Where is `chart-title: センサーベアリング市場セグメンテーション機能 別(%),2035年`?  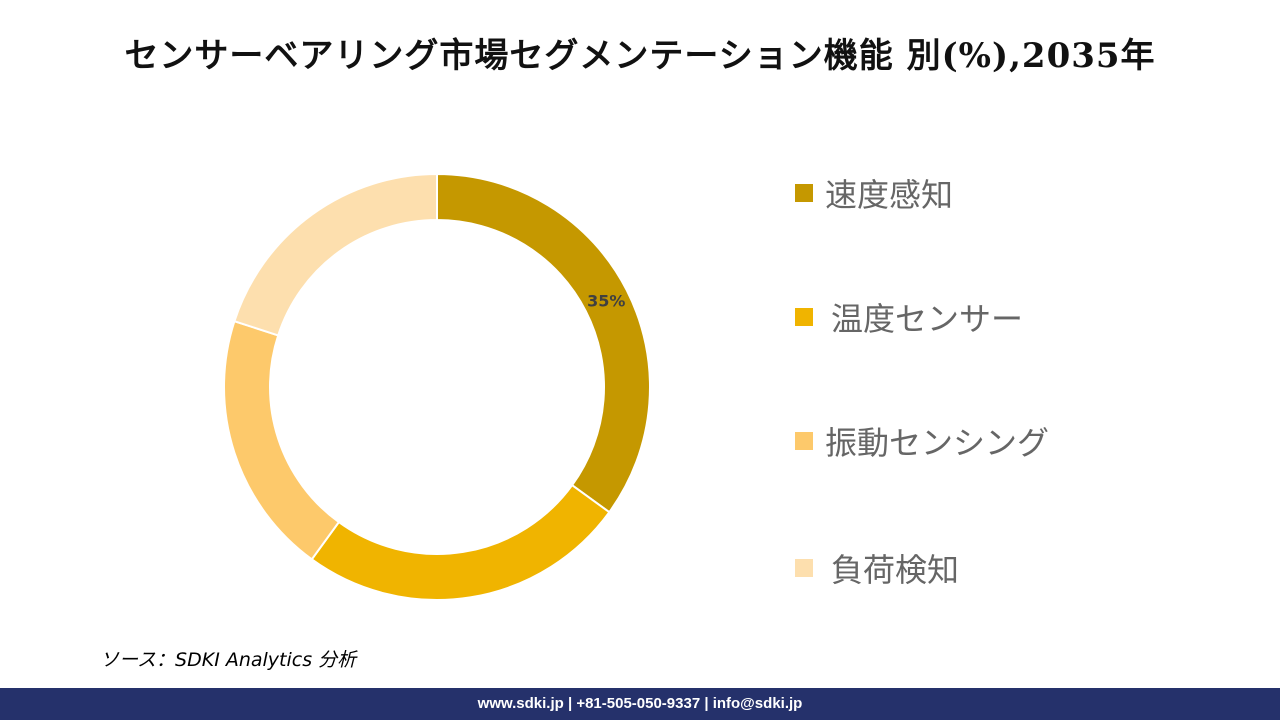 chart-title: センサーベアリング市場セグメンテーション機能 別(%),2035年 is located at coordinates (640, 56).